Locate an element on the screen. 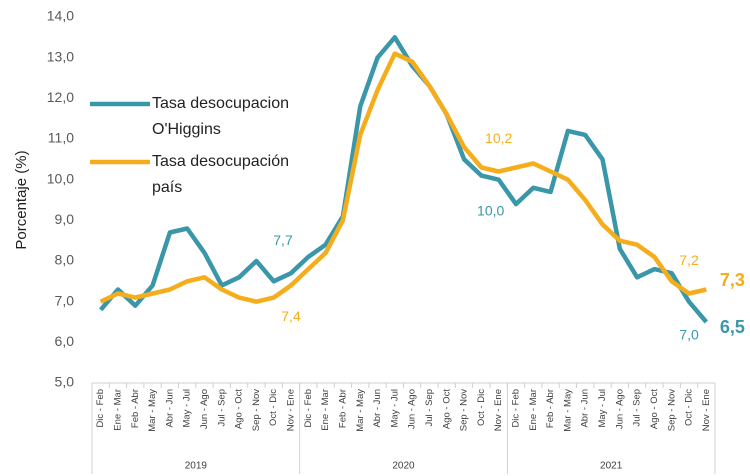  y-tick-label: 6,0 is located at coordinates (65, 341).